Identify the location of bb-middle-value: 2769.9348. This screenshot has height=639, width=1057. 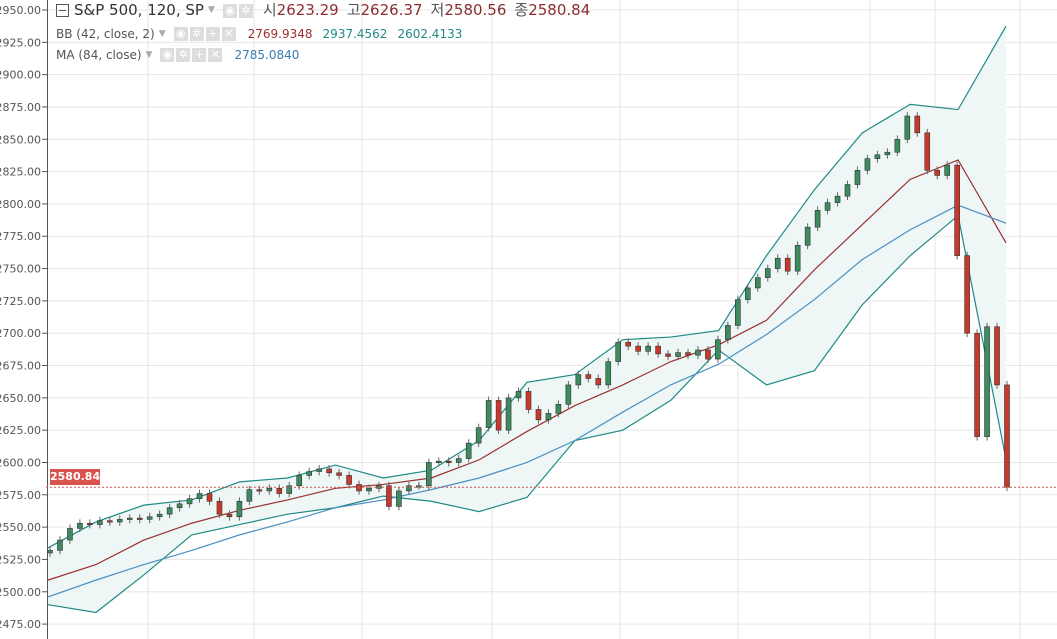
(280, 34).